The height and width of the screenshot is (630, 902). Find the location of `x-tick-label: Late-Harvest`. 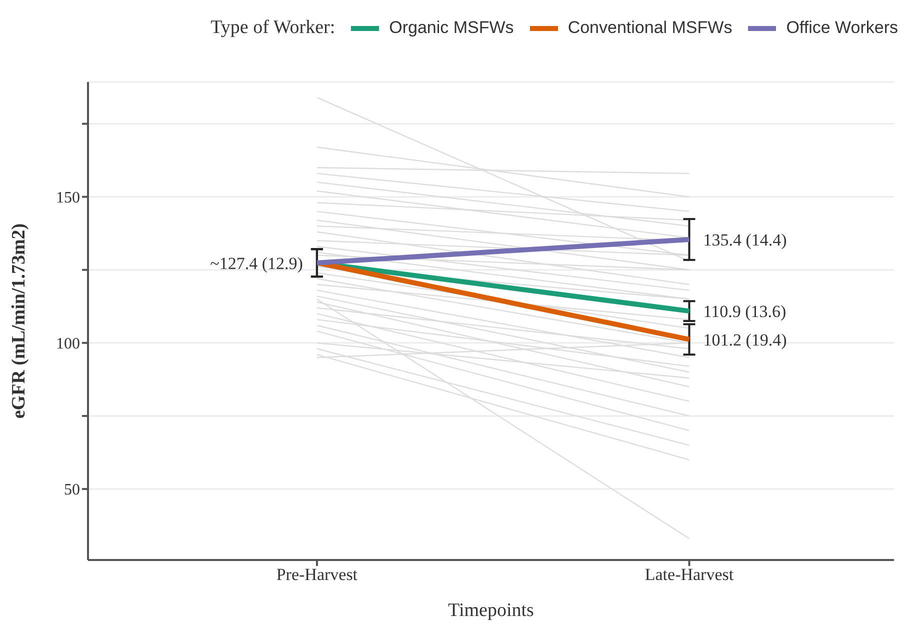

x-tick-label: Late-Harvest is located at coordinates (689, 574).